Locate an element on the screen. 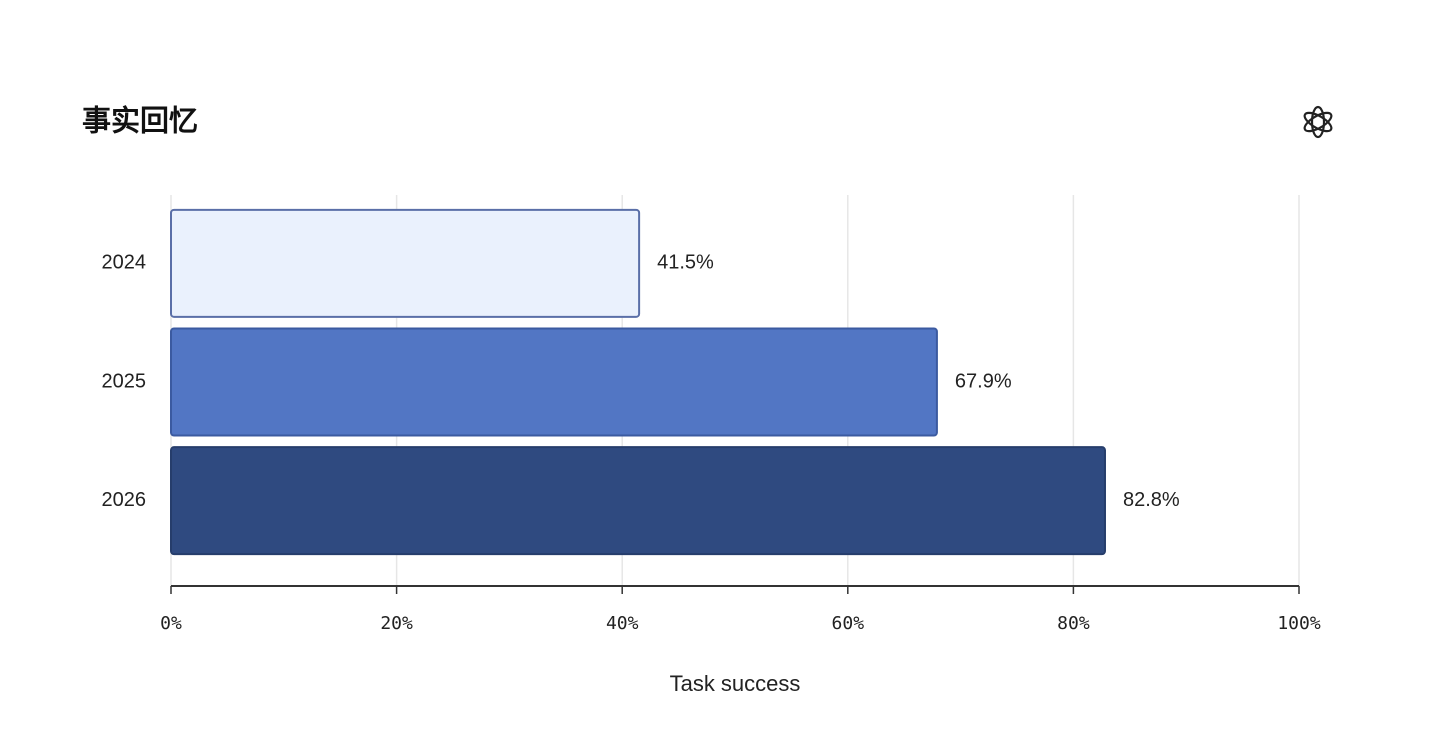 The height and width of the screenshot is (749, 1440). value-label: 67.9% is located at coordinates (983, 381).